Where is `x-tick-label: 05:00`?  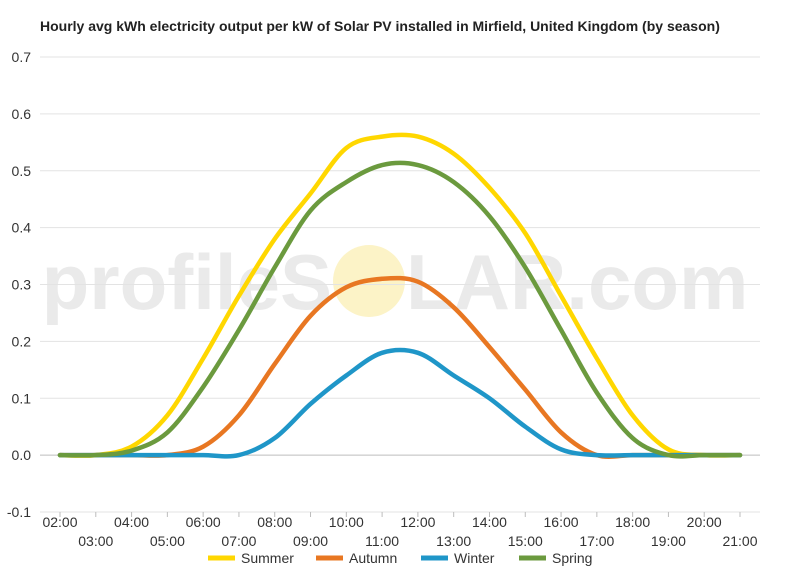 x-tick-label: 05:00 is located at coordinates (167, 541).